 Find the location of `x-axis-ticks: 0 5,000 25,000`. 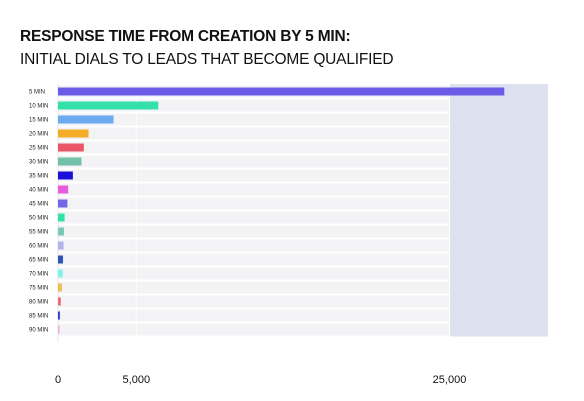

x-axis-ticks: 0 5,000 25,000 is located at coordinates (260, 380).